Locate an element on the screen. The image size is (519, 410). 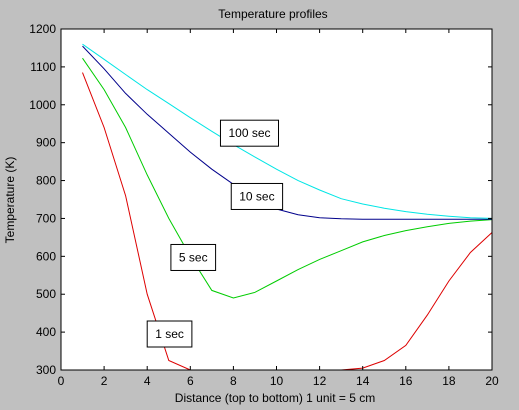
x-tick-label: 14 is located at coordinates (363, 381).